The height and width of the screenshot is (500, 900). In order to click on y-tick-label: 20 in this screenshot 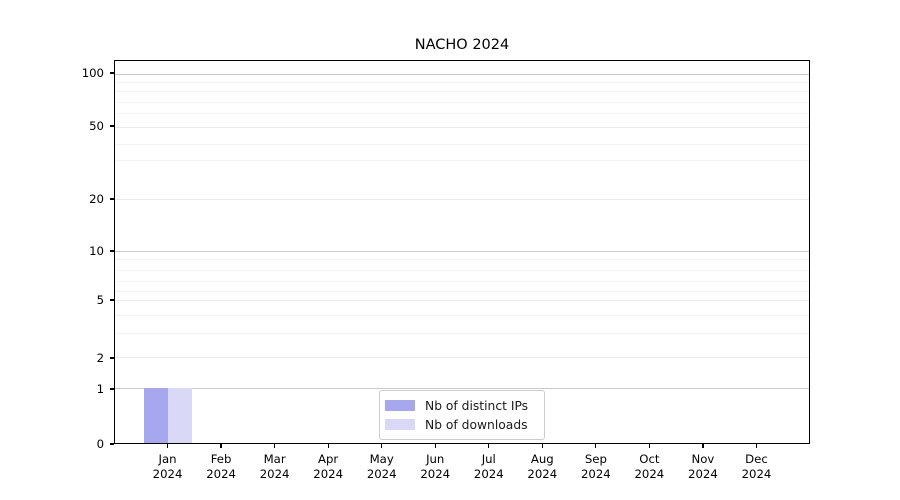, I will do `click(96, 199)`.